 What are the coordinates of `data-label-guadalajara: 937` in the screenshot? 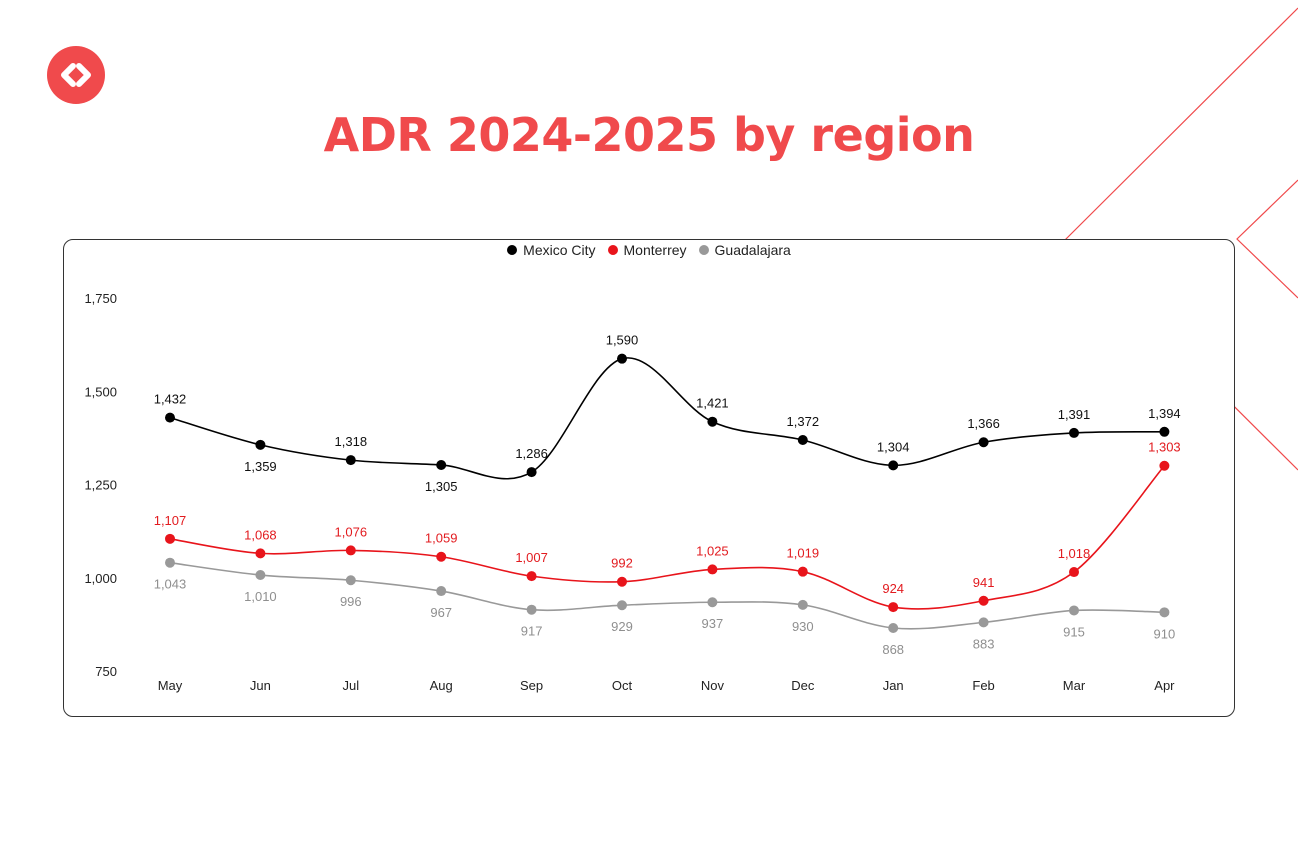 It's located at (713, 623).